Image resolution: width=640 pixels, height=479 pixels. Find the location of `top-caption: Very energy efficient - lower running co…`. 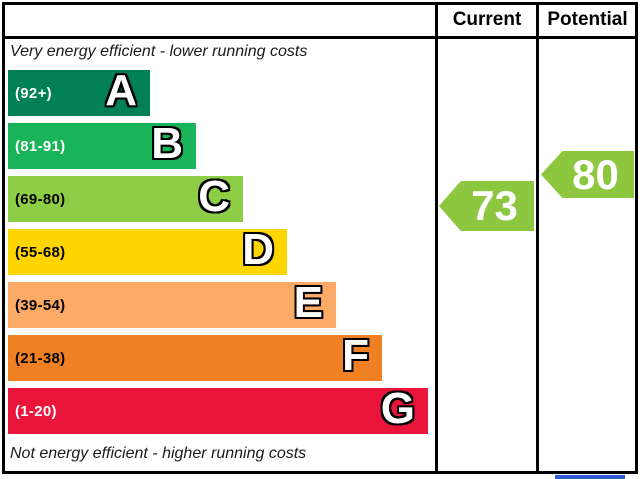

top-caption: Very energy efficient - lower running co… is located at coordinates (159, 51).